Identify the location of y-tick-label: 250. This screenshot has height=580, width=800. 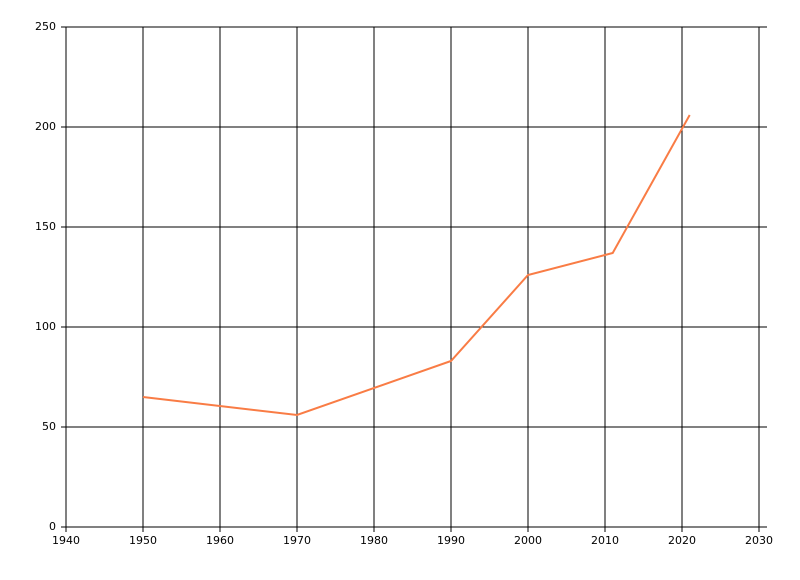
(45, 26).